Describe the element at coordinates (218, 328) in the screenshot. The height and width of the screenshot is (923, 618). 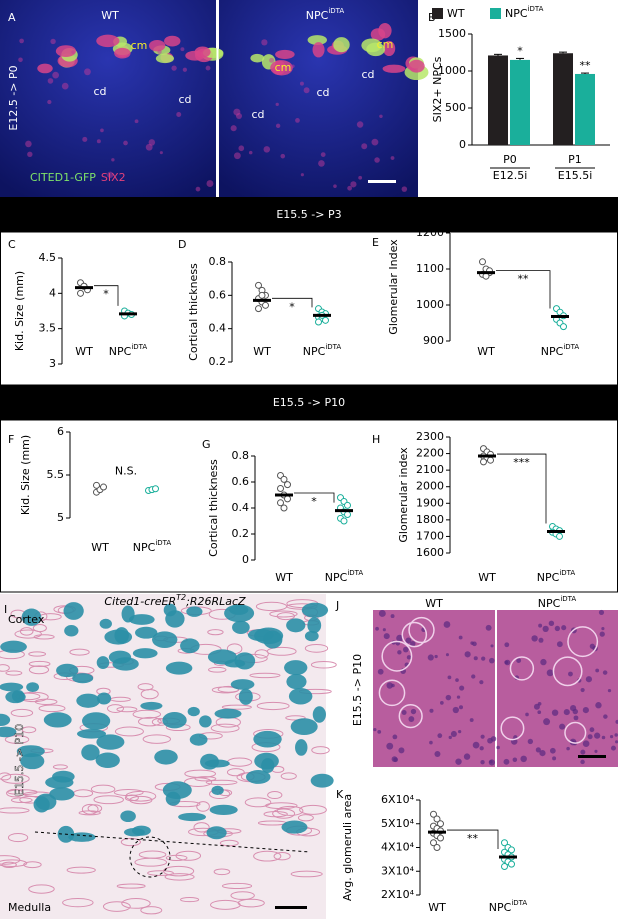
I see `y-tick-label: 0.4` at that location.